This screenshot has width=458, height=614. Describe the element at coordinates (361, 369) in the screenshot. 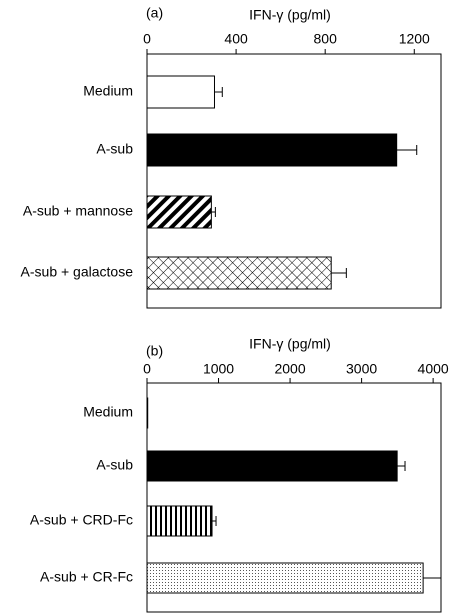

I see `x-tick-label: 3000` at that location.